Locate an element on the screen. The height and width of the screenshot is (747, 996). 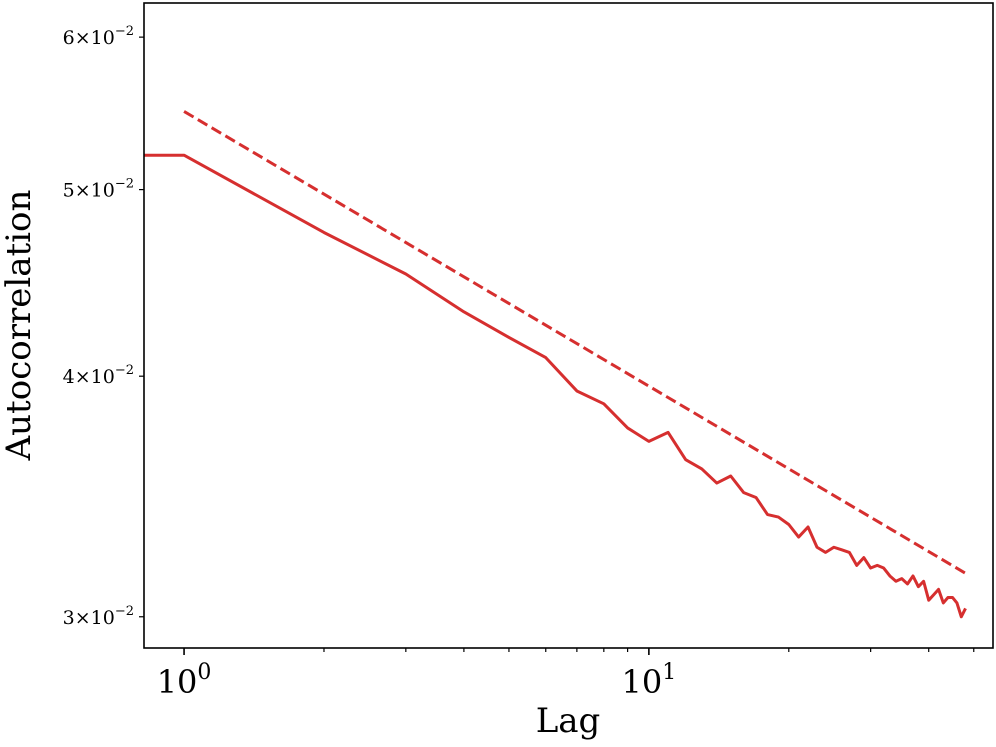
y-tick-label: 4×10⁻² is located at coordinates (98, 375).